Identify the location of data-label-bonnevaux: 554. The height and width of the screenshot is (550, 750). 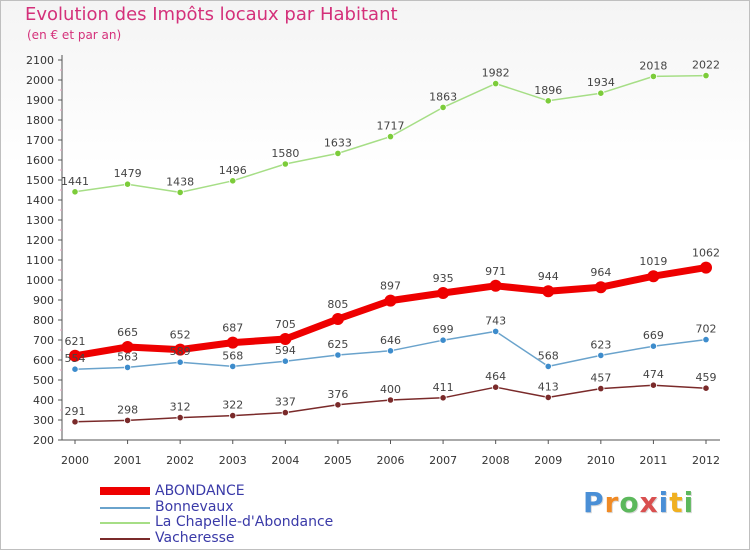
(75, 358).